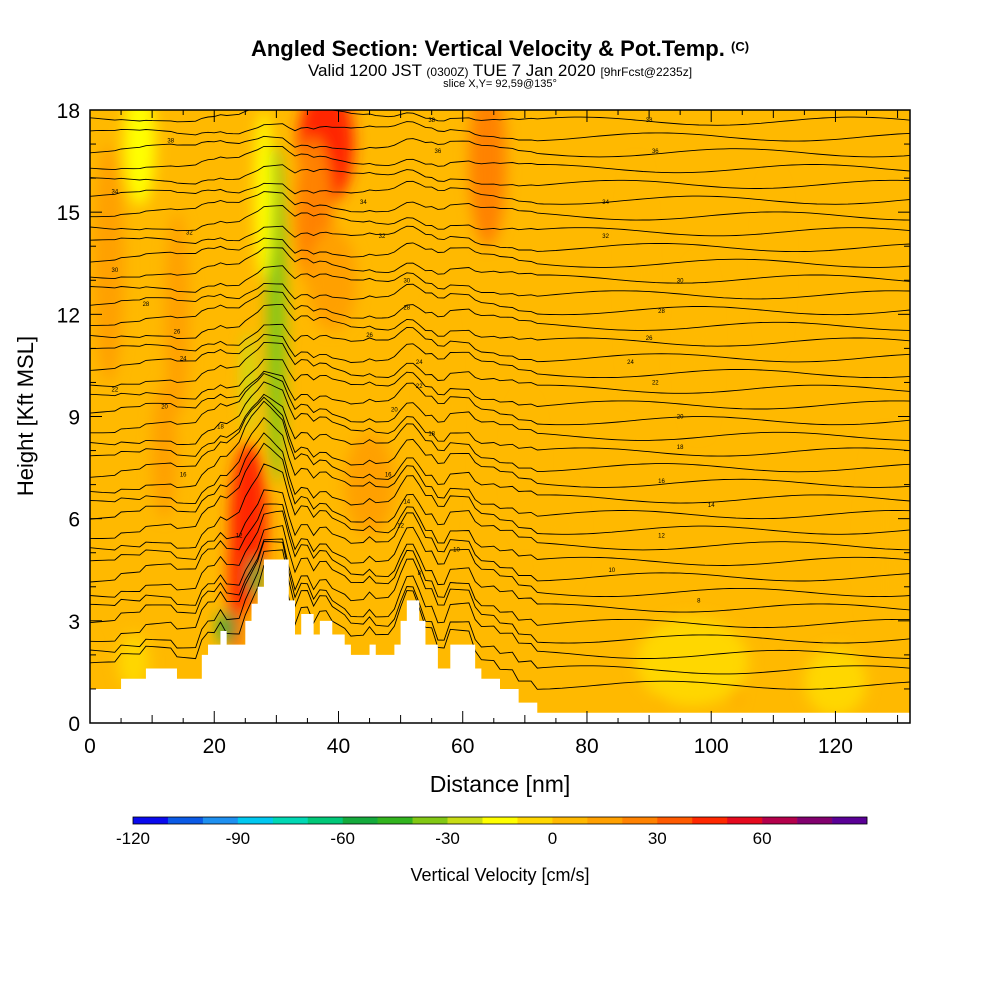 This screenshot has height=1000, width=1000. I want to click on contour-label: 10, so click(456, 550).